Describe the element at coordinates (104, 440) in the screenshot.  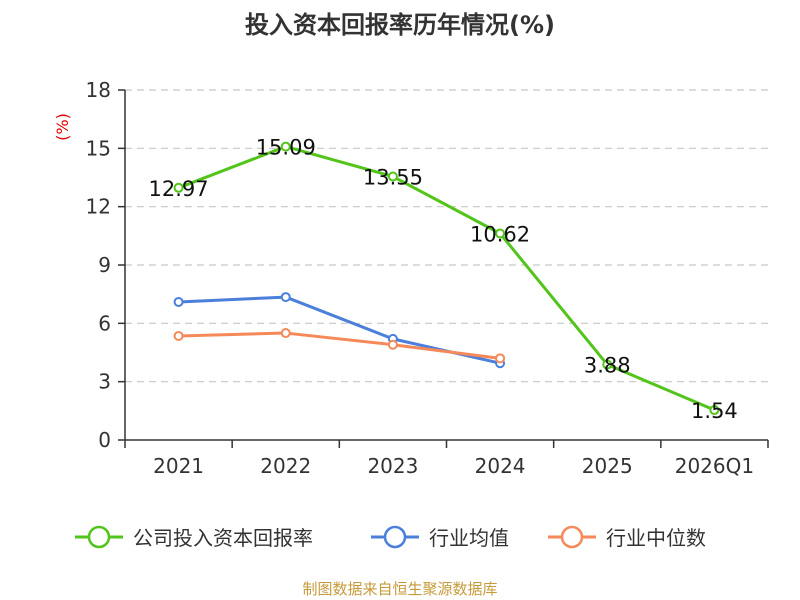
I see `y-tick-label: 0` at that location.